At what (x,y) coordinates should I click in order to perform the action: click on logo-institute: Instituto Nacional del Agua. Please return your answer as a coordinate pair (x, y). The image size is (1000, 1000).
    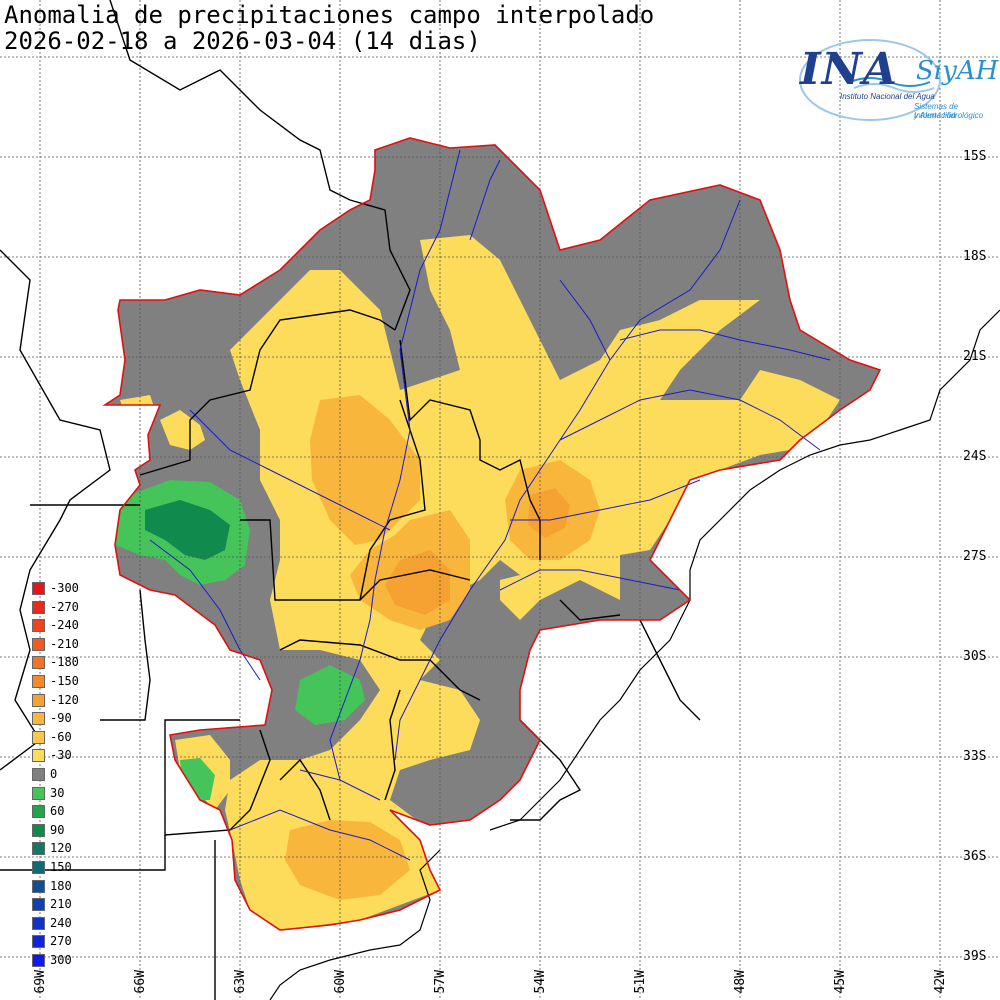
    Looking at the image, I should click on (887, 96).